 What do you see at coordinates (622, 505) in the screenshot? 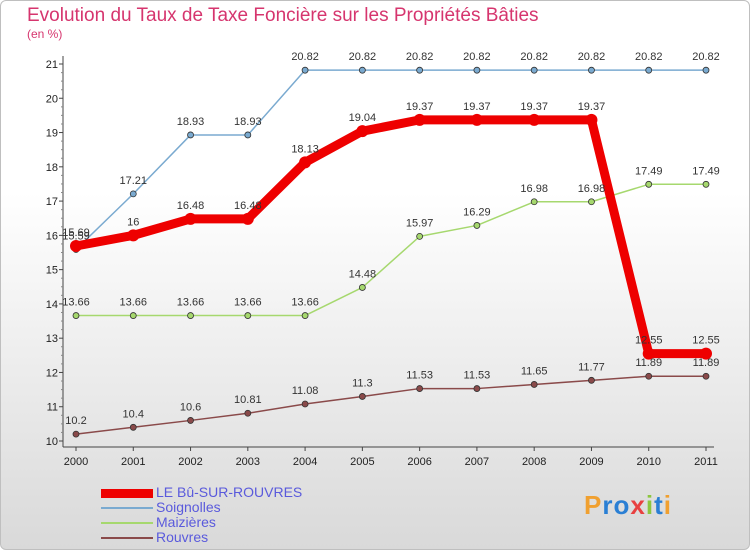
I see `logo-letter: o` at bounding box center [622, 505].